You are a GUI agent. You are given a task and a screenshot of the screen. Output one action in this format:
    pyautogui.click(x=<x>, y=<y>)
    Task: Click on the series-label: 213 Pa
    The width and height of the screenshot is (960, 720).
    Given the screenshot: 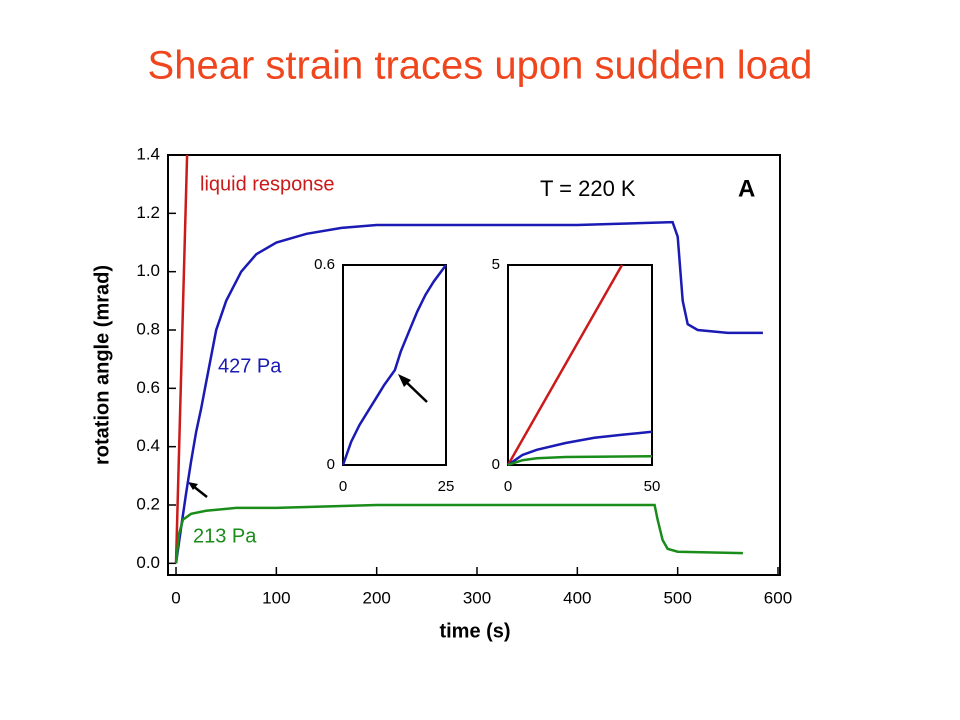 What is the action you would take?
    pyautogui.click(x=225, y=536)
    